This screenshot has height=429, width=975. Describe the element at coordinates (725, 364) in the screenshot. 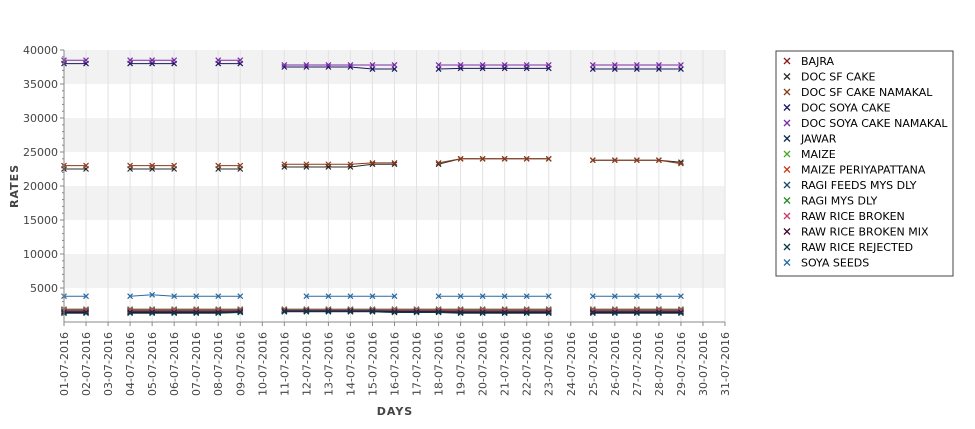

I see `x-tick-label: 31-07-2016` at that location.